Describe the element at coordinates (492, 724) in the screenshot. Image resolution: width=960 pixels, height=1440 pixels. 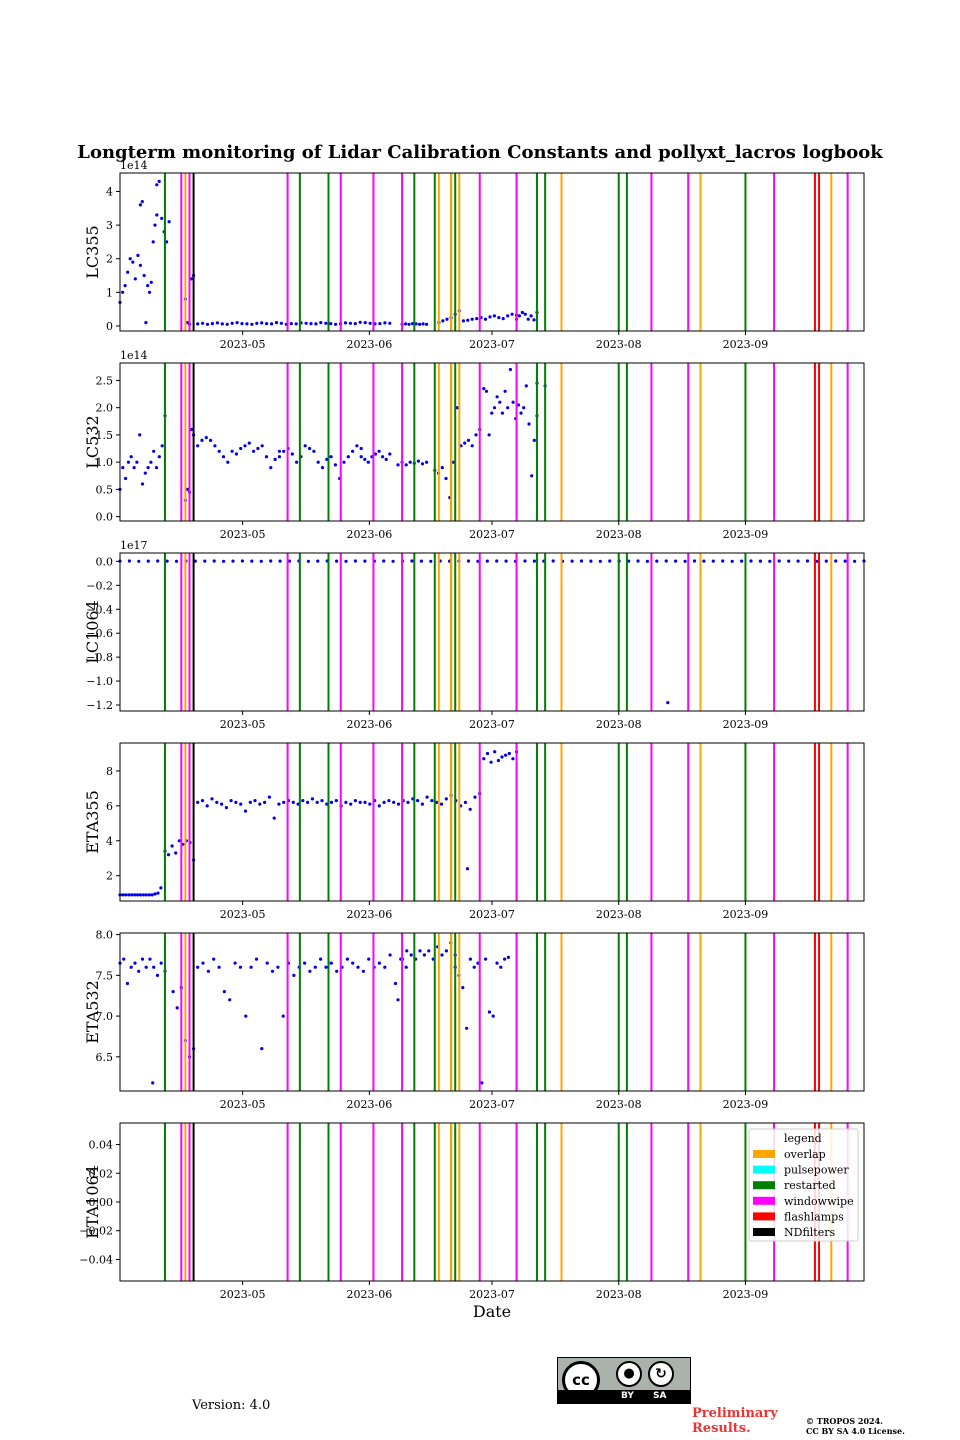
I see `x-tick-label: 2023-07` at that location.